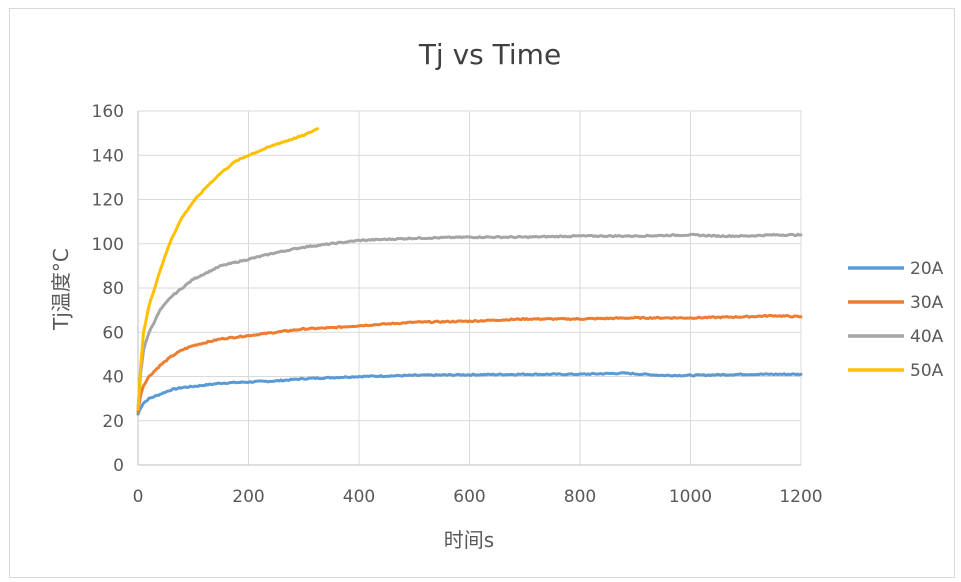  Describe the element at coordinates (359, 497) in the screenshot. I see `x-tick-label: 400` at that location.